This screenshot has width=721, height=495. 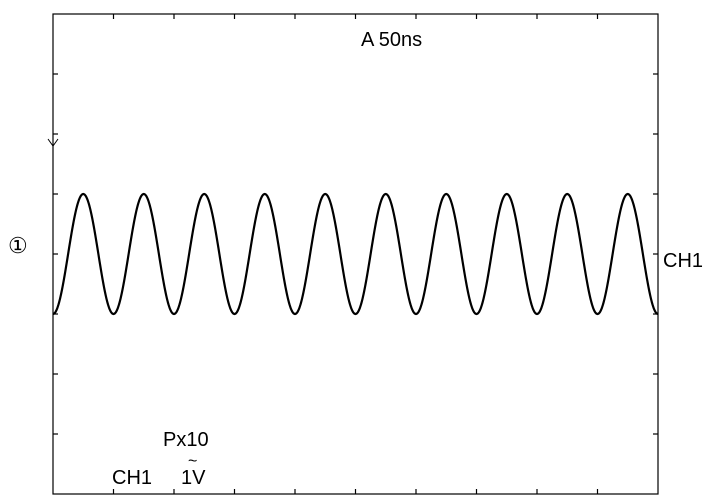 I want to click on trigger-marker, so click(x=53, y=136).